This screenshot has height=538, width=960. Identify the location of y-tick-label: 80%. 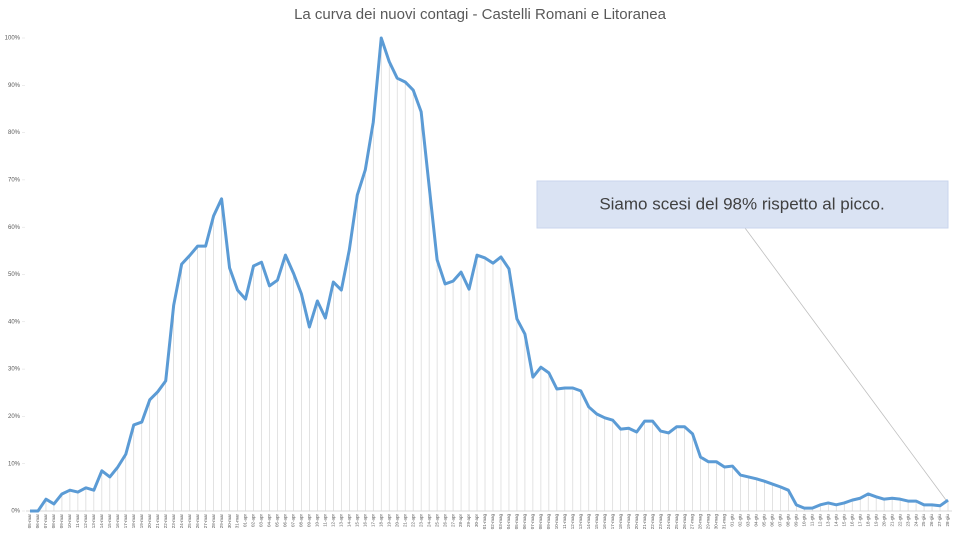
(14, 133).